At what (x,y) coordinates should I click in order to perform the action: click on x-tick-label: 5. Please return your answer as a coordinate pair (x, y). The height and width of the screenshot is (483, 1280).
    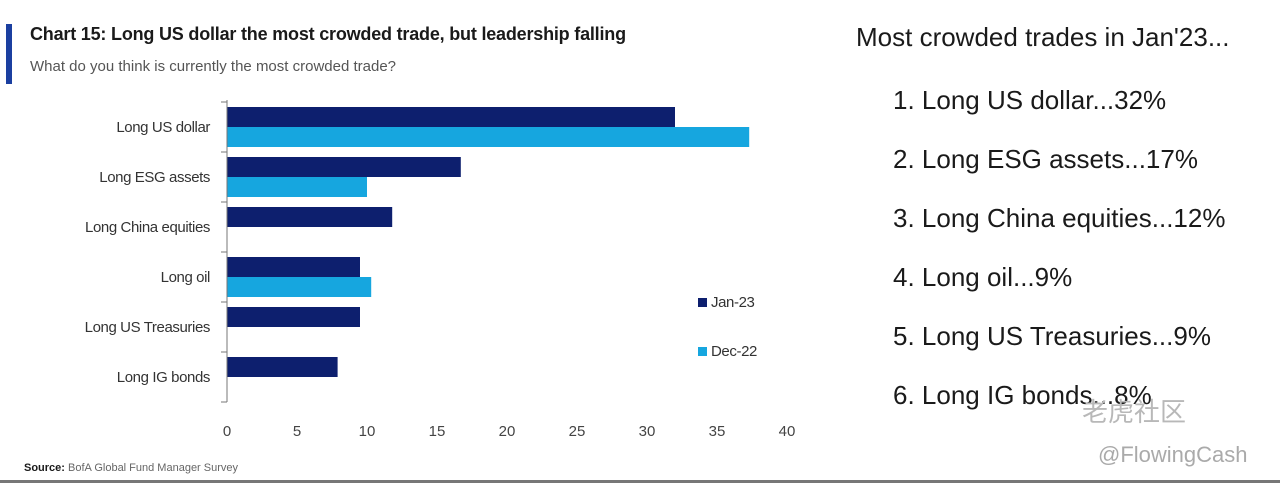
    Looking at the image, I should click on (297, 431).